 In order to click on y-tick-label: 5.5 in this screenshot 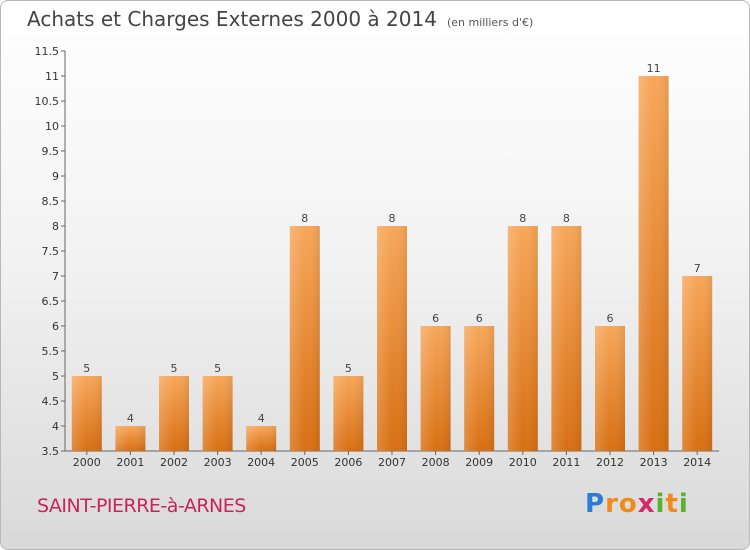, I will do `click(51, 351)`.